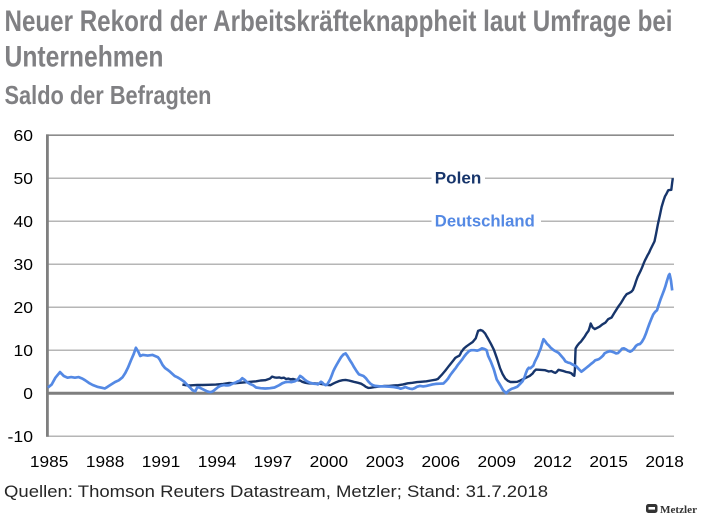 This screenshot has height=522, width=702. I want to click on svg-text: 50, so click(24, 179).